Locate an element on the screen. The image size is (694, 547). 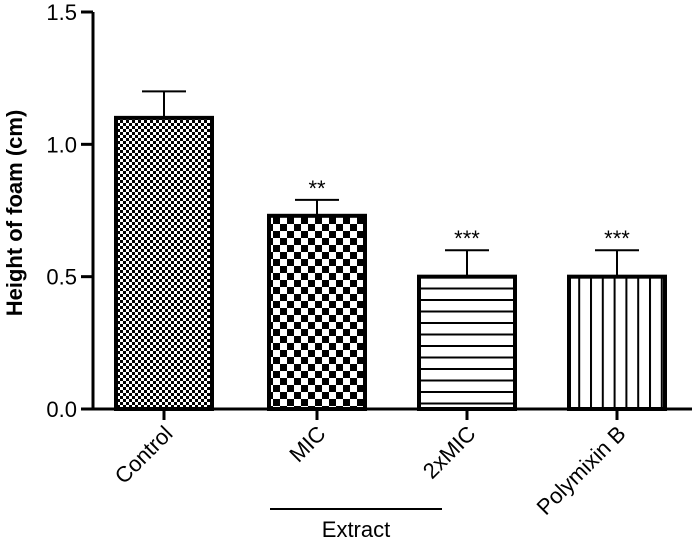
y-axis: 0.0 0.5 1.0 1.5 is located at coordinates (70, 211).